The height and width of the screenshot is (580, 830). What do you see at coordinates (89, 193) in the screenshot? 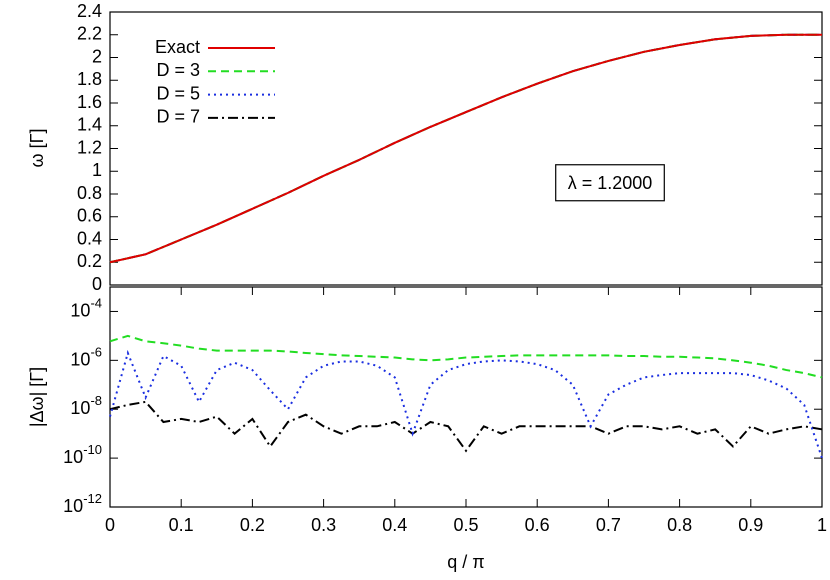
I see `y-tick-label: 0.8` at bounding box center [89, 193].